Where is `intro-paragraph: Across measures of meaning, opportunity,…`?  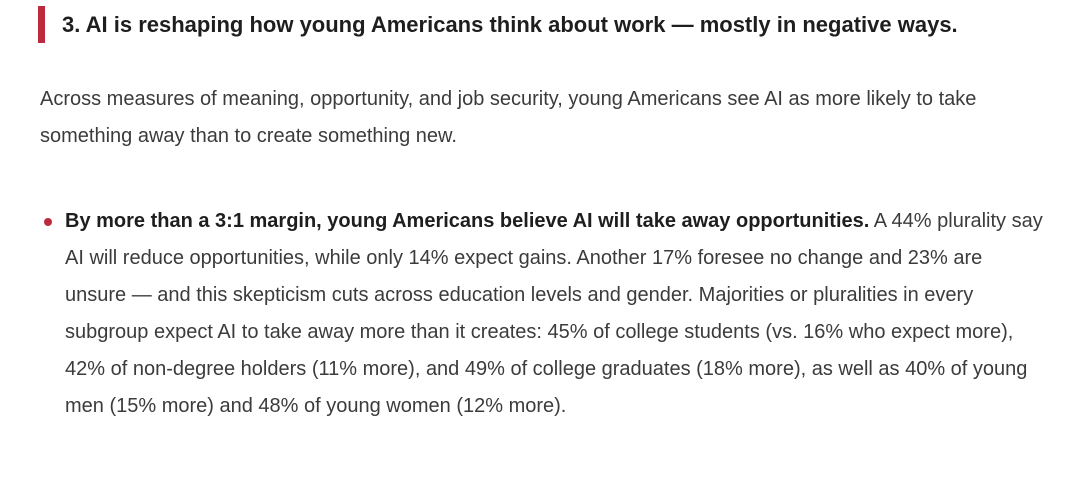
intro-paragraph: Across measures of meaning, opportunity,… is located at coordinates (508, 117).